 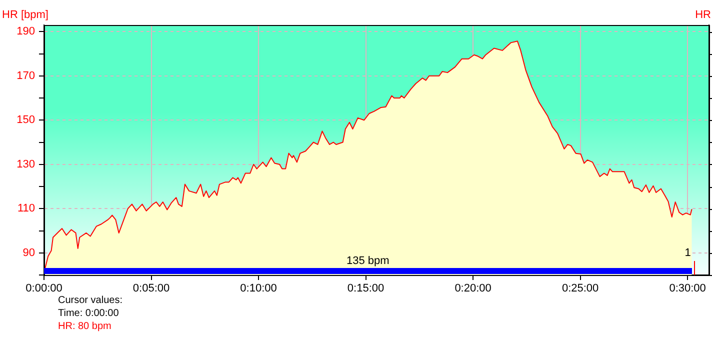 What do you see at coordinates (25, 120) in the screenshot?
I see `y-tick-label: 150` at bounding box center [25, 120].